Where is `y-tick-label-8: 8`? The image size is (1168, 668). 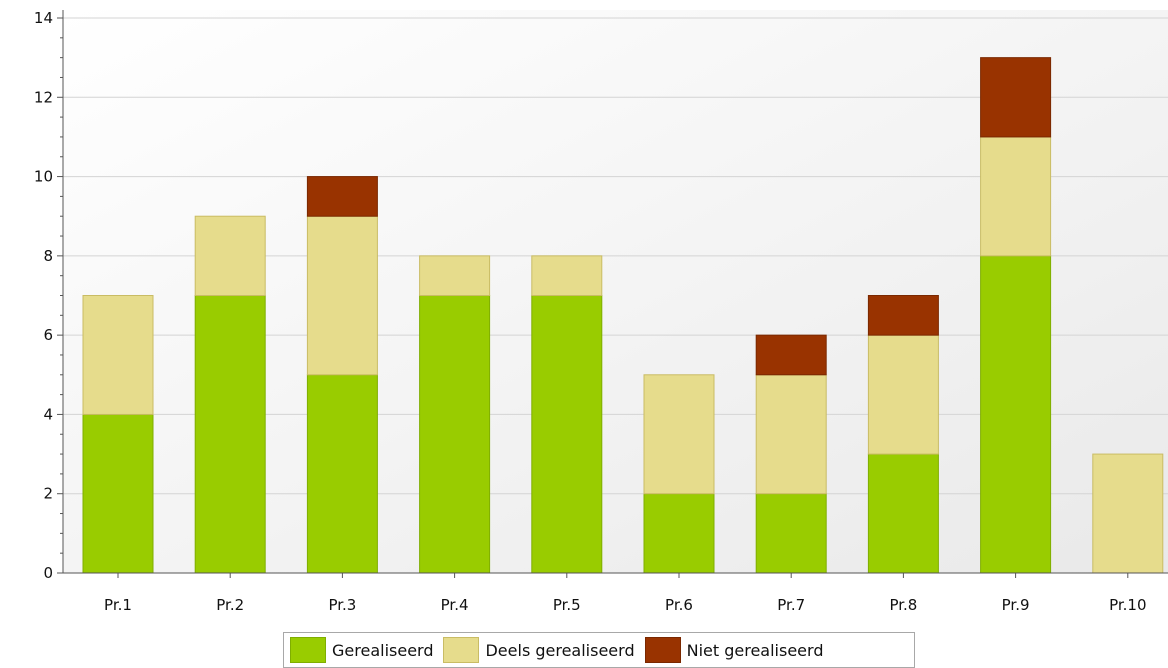 y-tick-label-8: 8 is located at coordinates (48, 256).